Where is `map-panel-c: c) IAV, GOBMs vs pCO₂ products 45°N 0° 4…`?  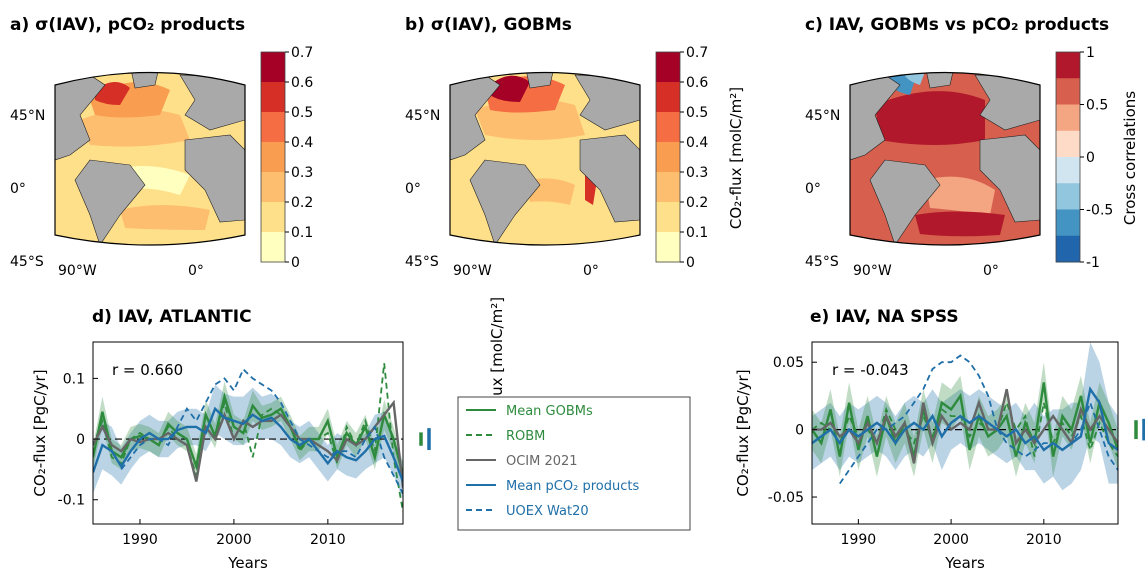 map-panel-c: c) IAV, GOBMs vs pCO₂ products 45°N 0° 4… is located at coordinates (972, 147).